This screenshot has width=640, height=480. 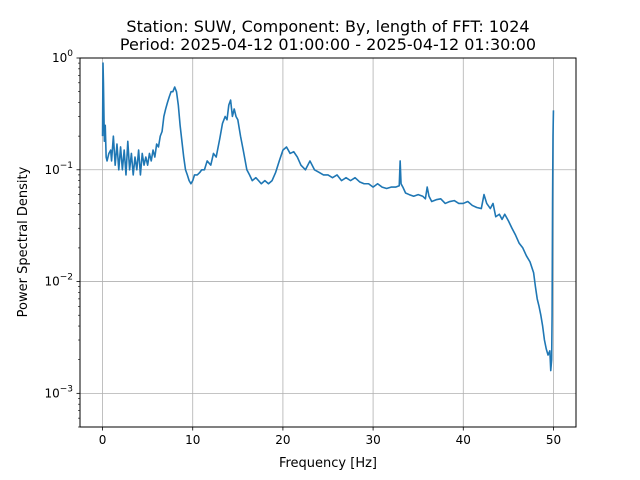 I want to click on y-tick-label: 10⁻³, so click(x=58, y=392).